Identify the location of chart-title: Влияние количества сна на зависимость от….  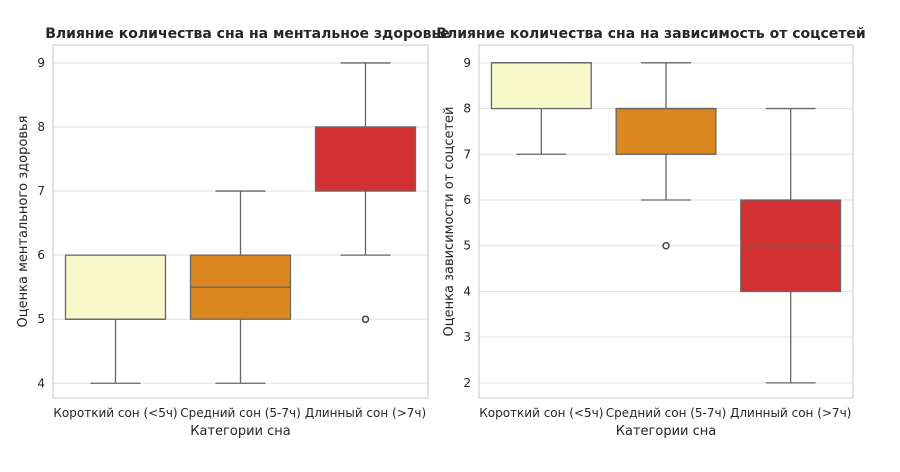
(650, 34).